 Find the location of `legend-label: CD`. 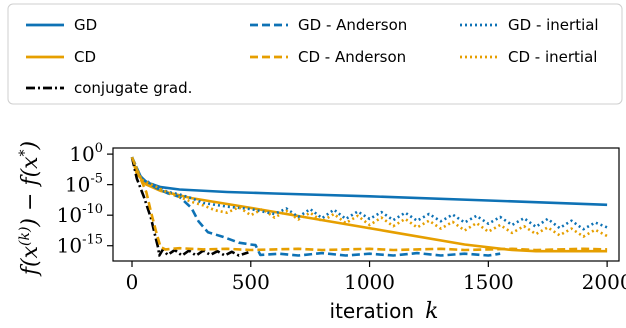

legend-label: CD is located at coordinates (85, 57).